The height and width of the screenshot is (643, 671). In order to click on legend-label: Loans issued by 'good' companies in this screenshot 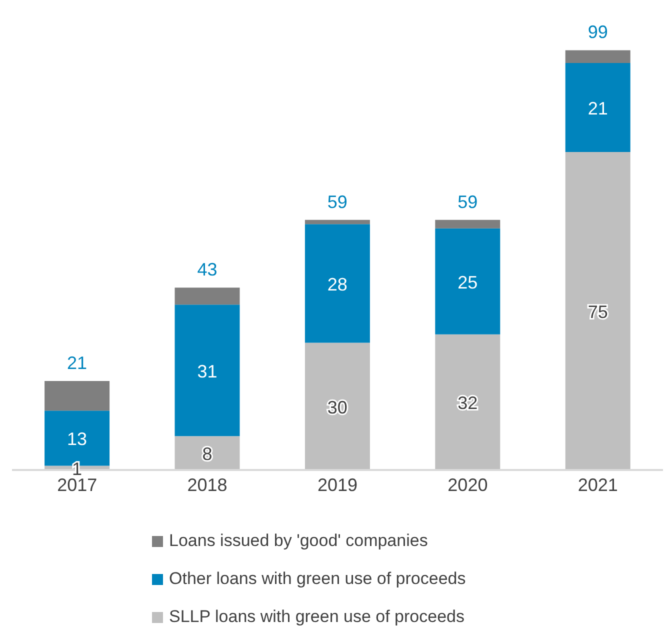, I will do `click(298, 541)`.